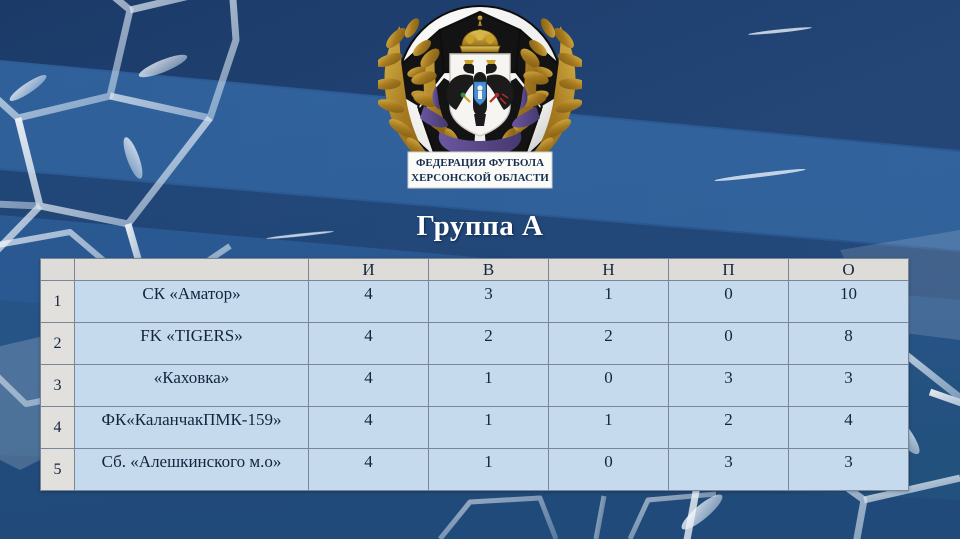  What do you see at coordinates (848, 427) in the screenshot?
I see `cell-points: 4` at bounding box center [848, 427].